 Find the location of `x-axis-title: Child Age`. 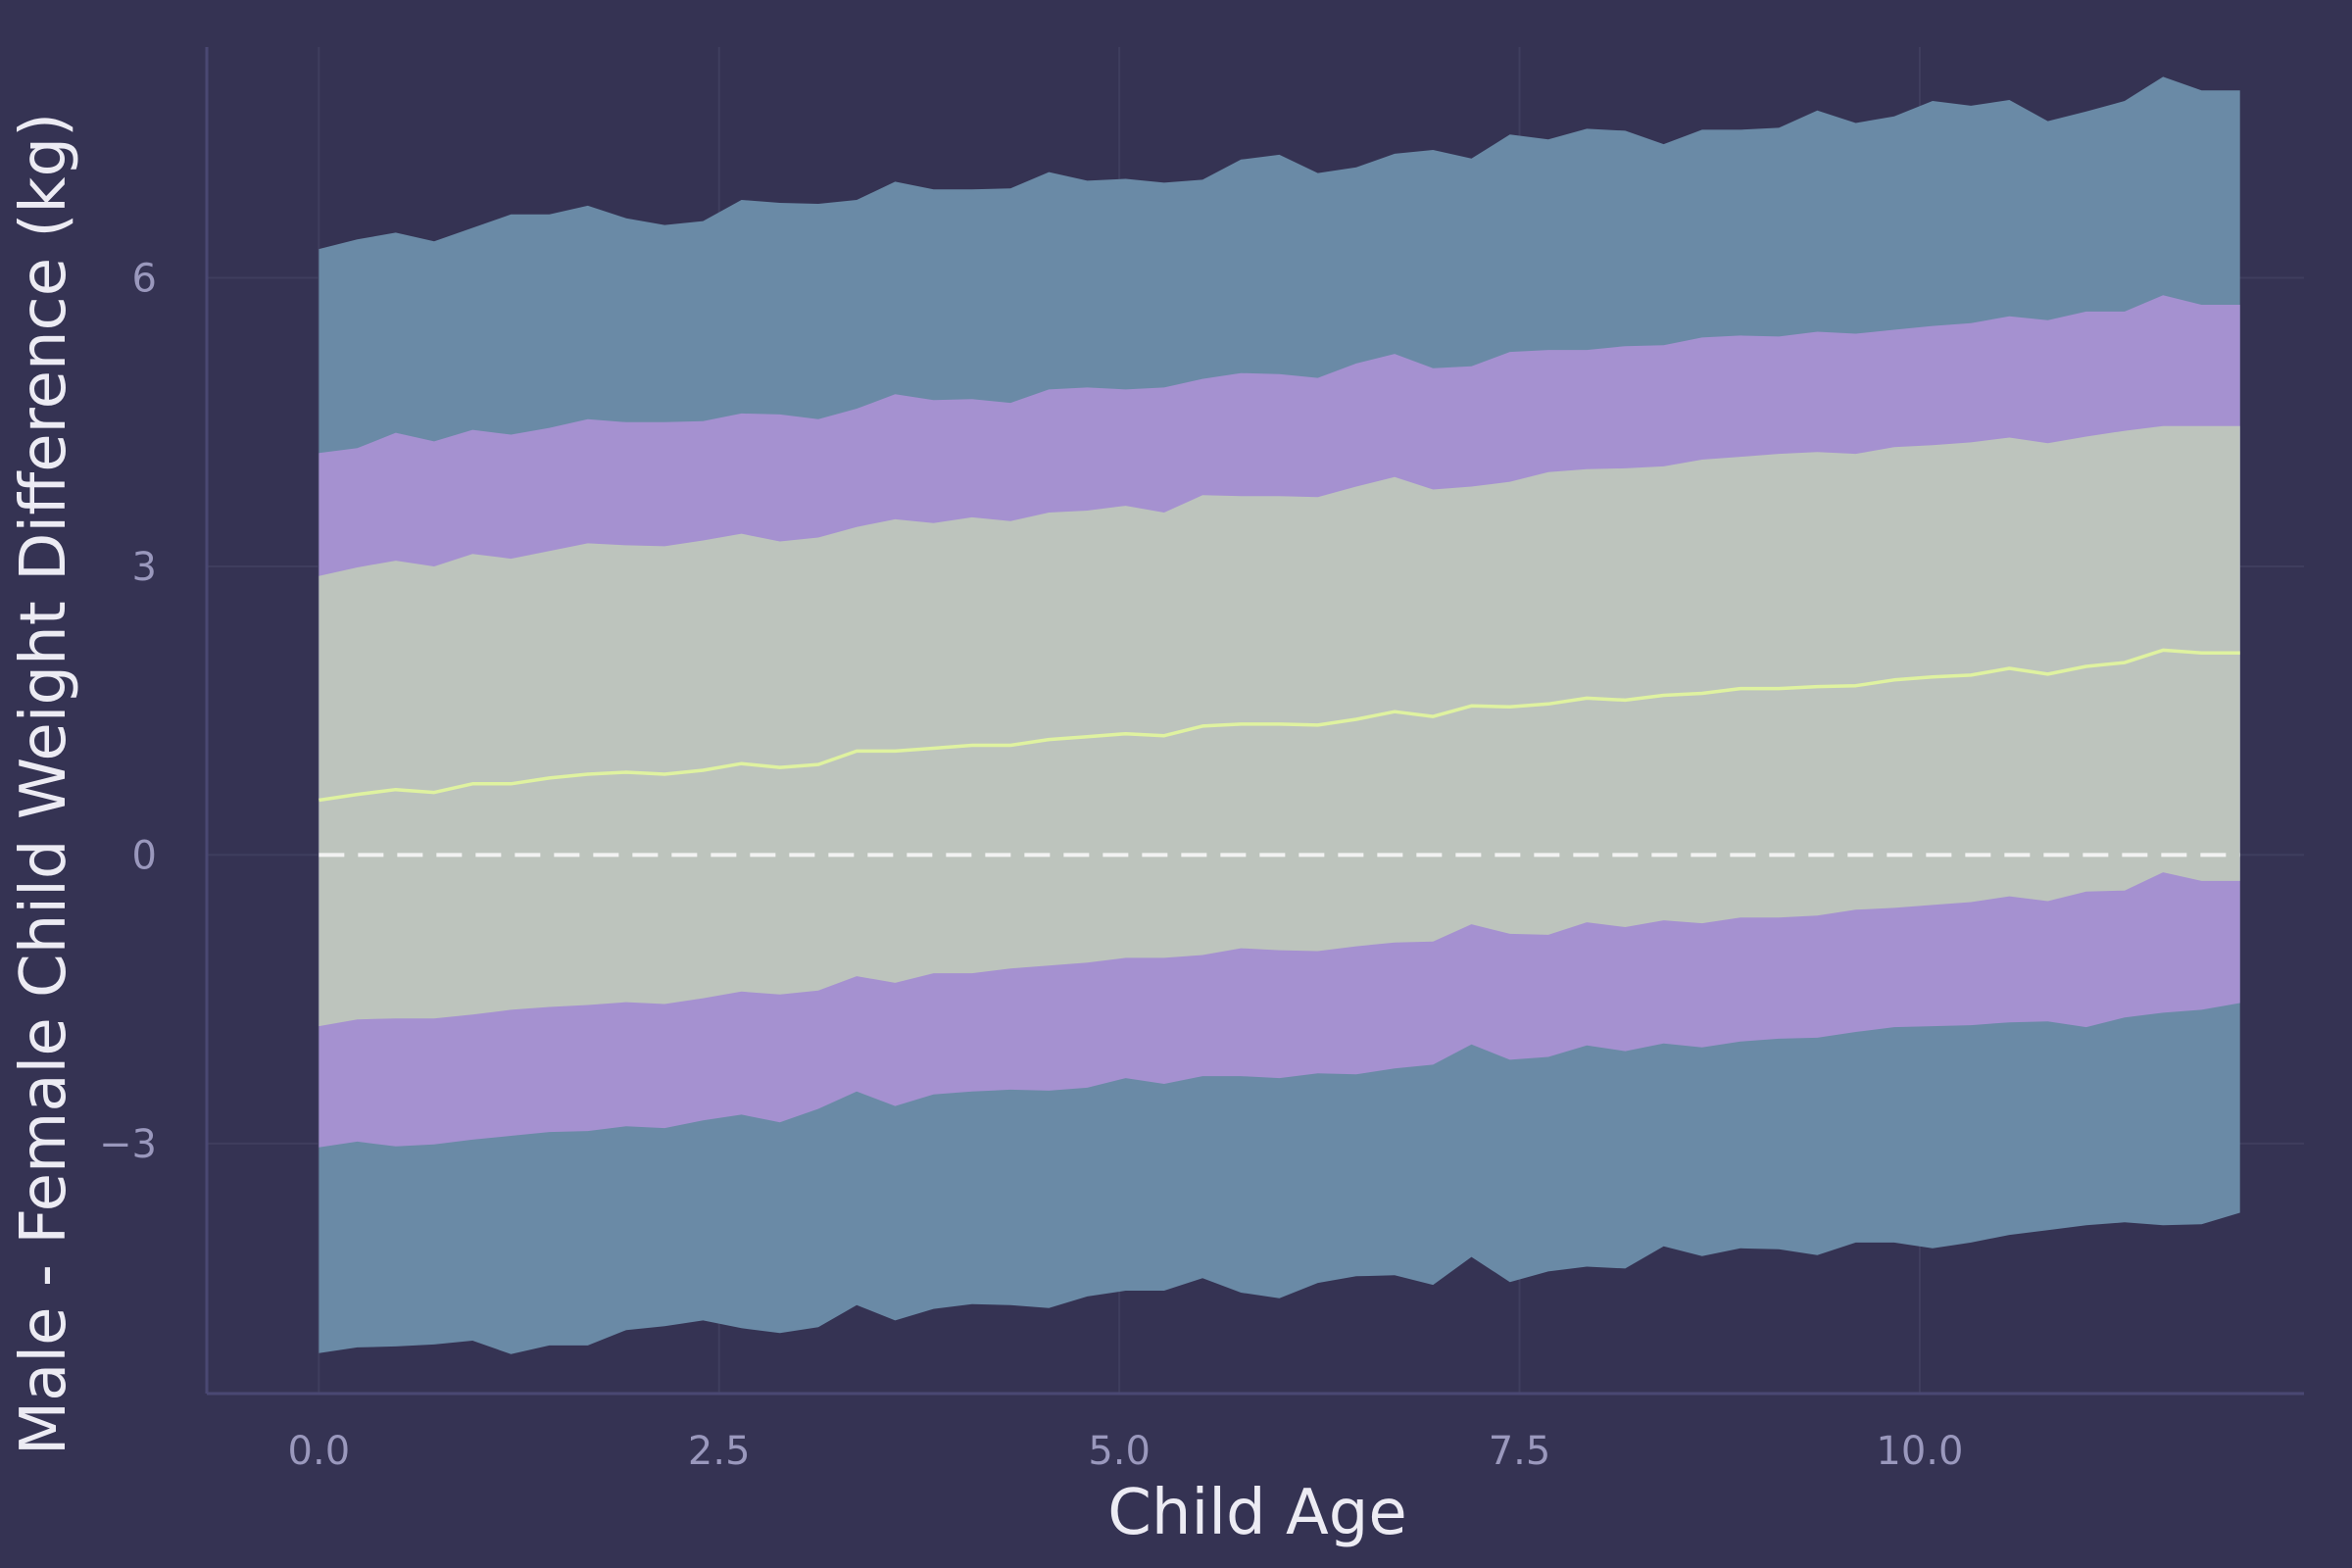

x-axis-title: Child Age is located at coordinates (1257, 1513).